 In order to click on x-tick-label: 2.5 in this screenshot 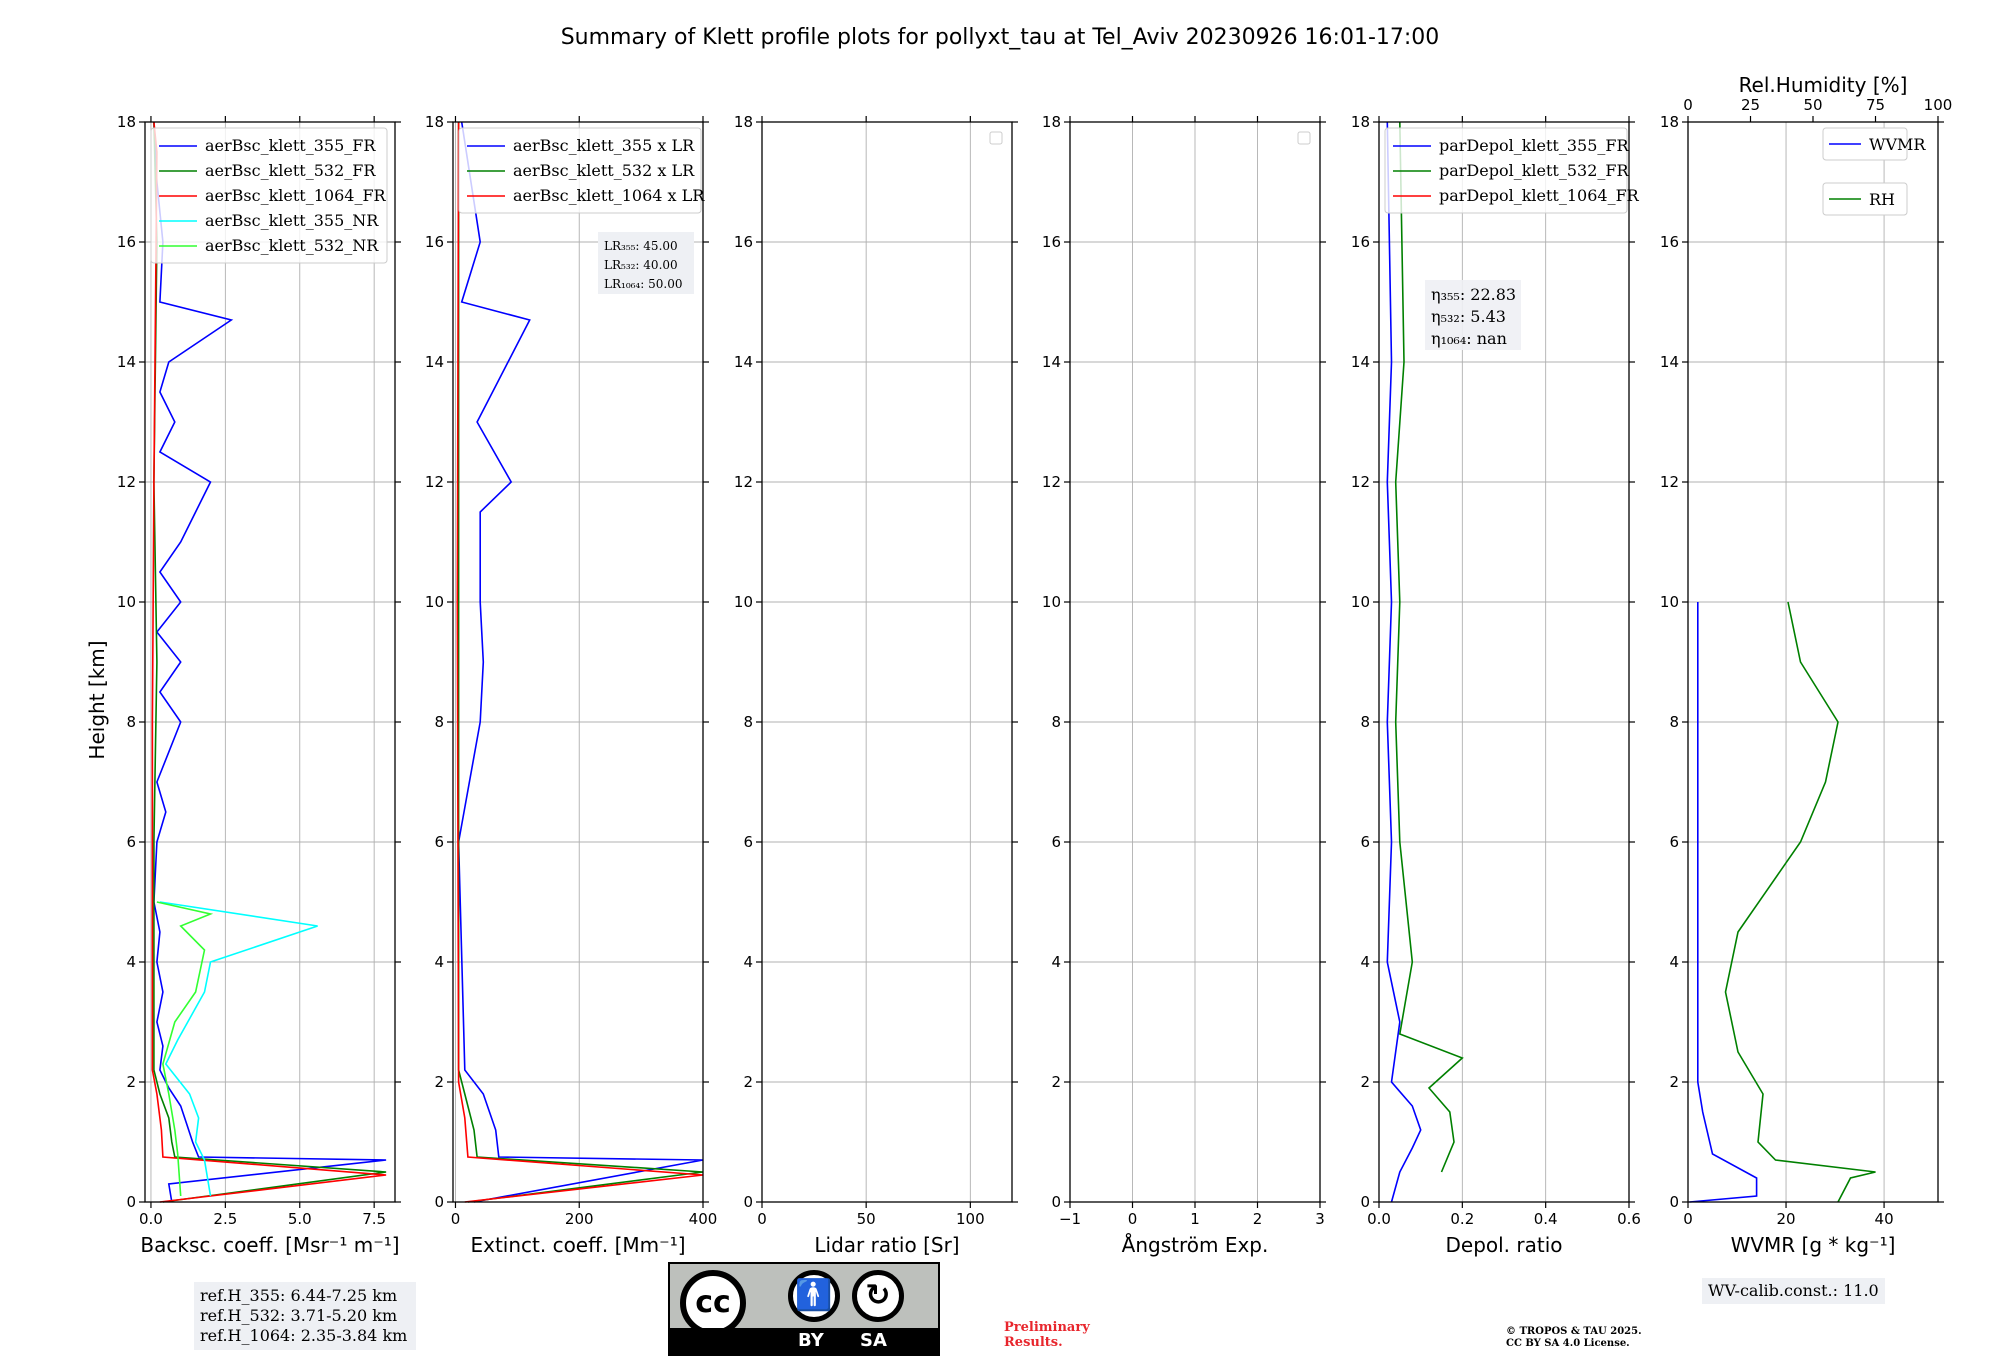, I will do `click(225, 1219)`.